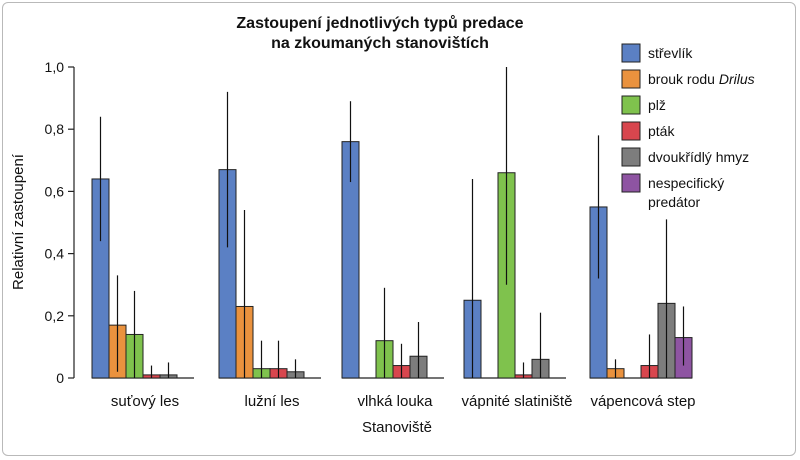 Image resolution: width=800 pixels, height=460 pixels. Describe the element at coordinates (145, 401) in the screenshot. I see `x-category-label: suťový les` at that location.